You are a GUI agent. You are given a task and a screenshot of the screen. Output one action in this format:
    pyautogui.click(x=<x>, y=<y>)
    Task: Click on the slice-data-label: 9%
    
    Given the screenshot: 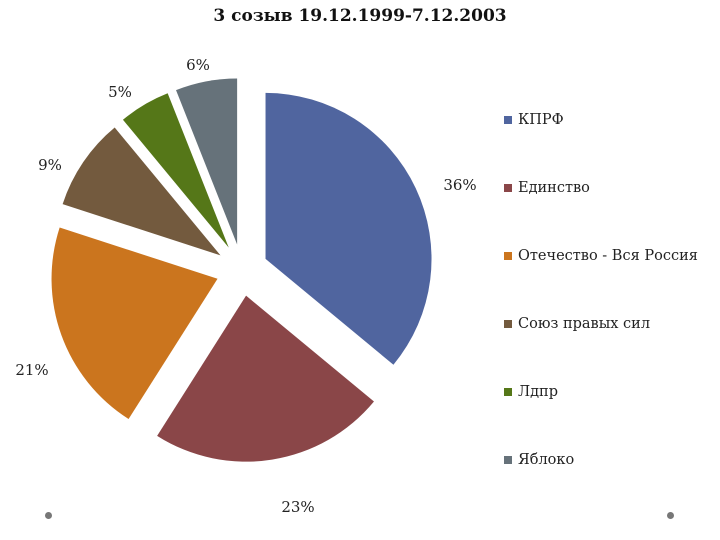 What is the action you would take?
    pyautogui.click(x=50, y=165)
    